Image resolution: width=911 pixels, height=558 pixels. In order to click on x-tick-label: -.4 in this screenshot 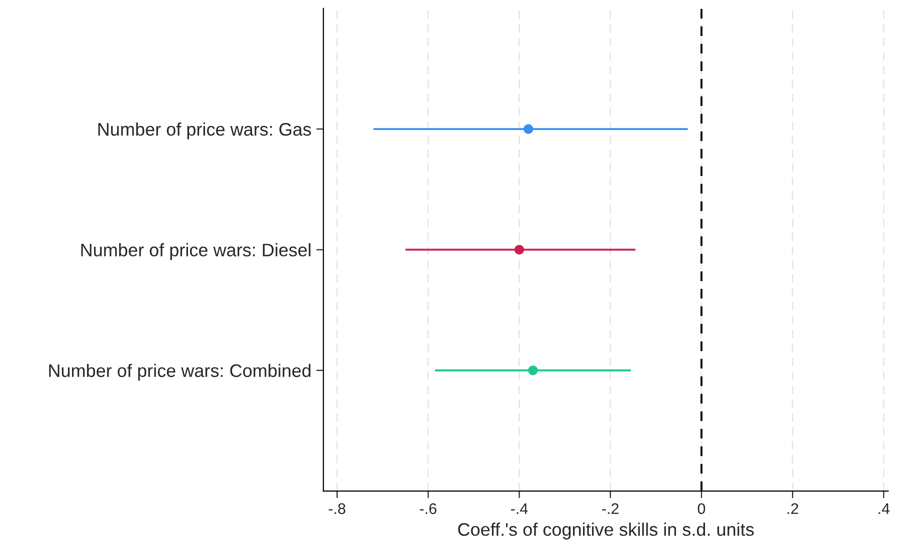, I will do `click(519, 508)`.